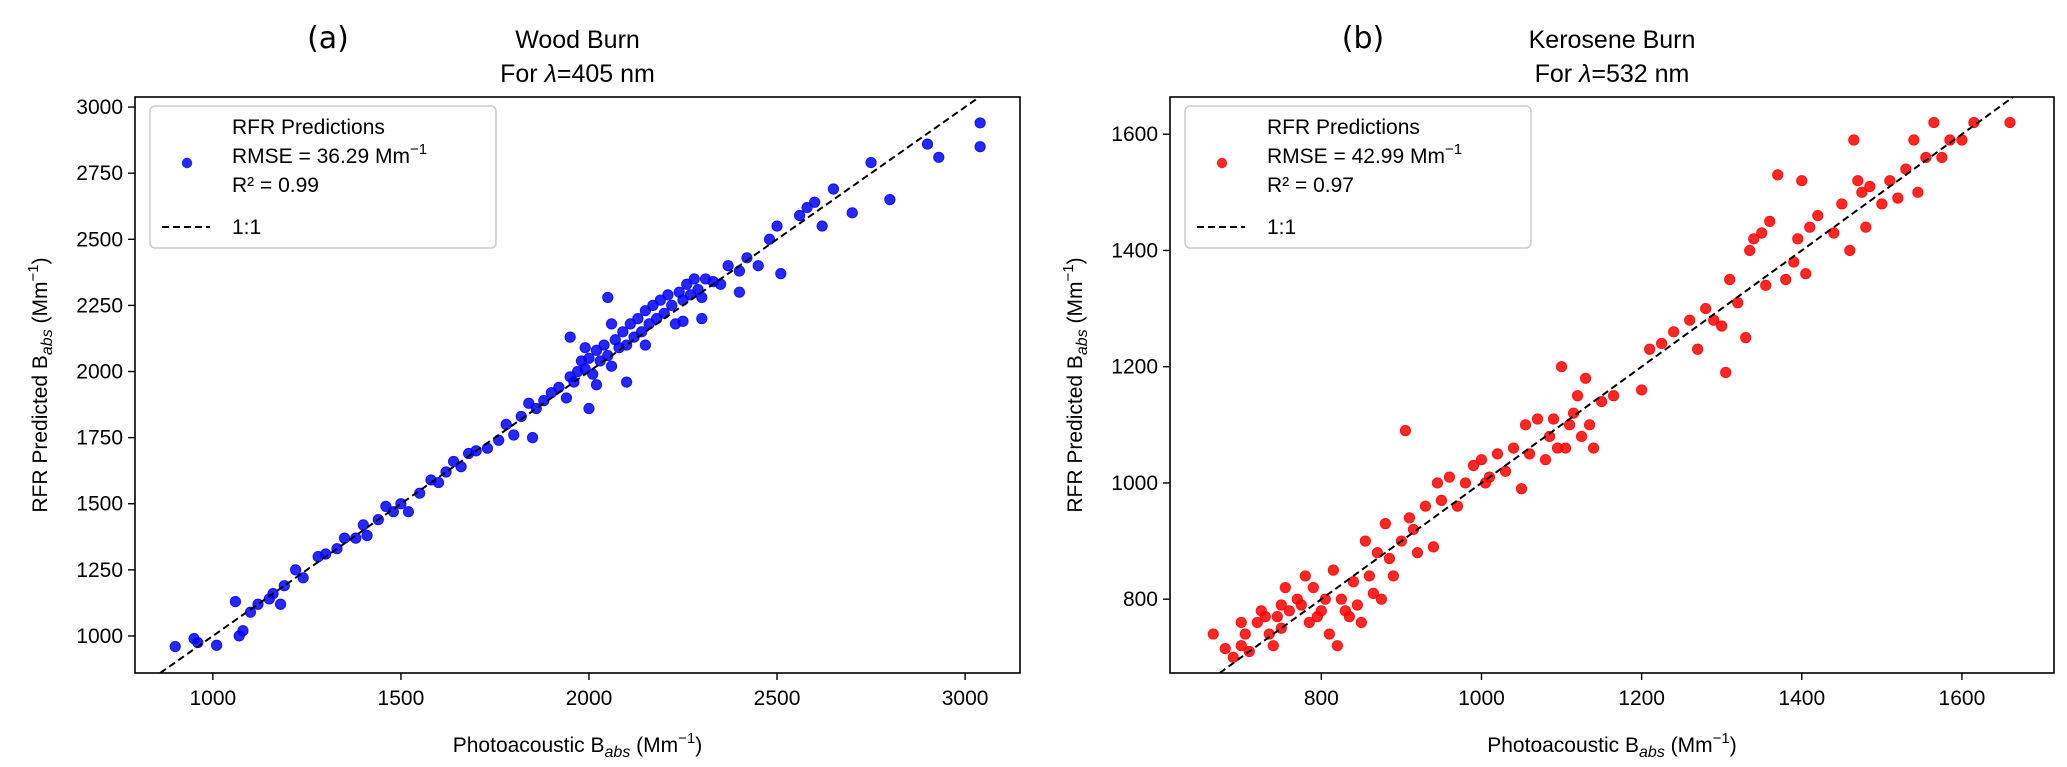  I want to click on chart-subtitle: For λ=405 nm, so click(577, 74).